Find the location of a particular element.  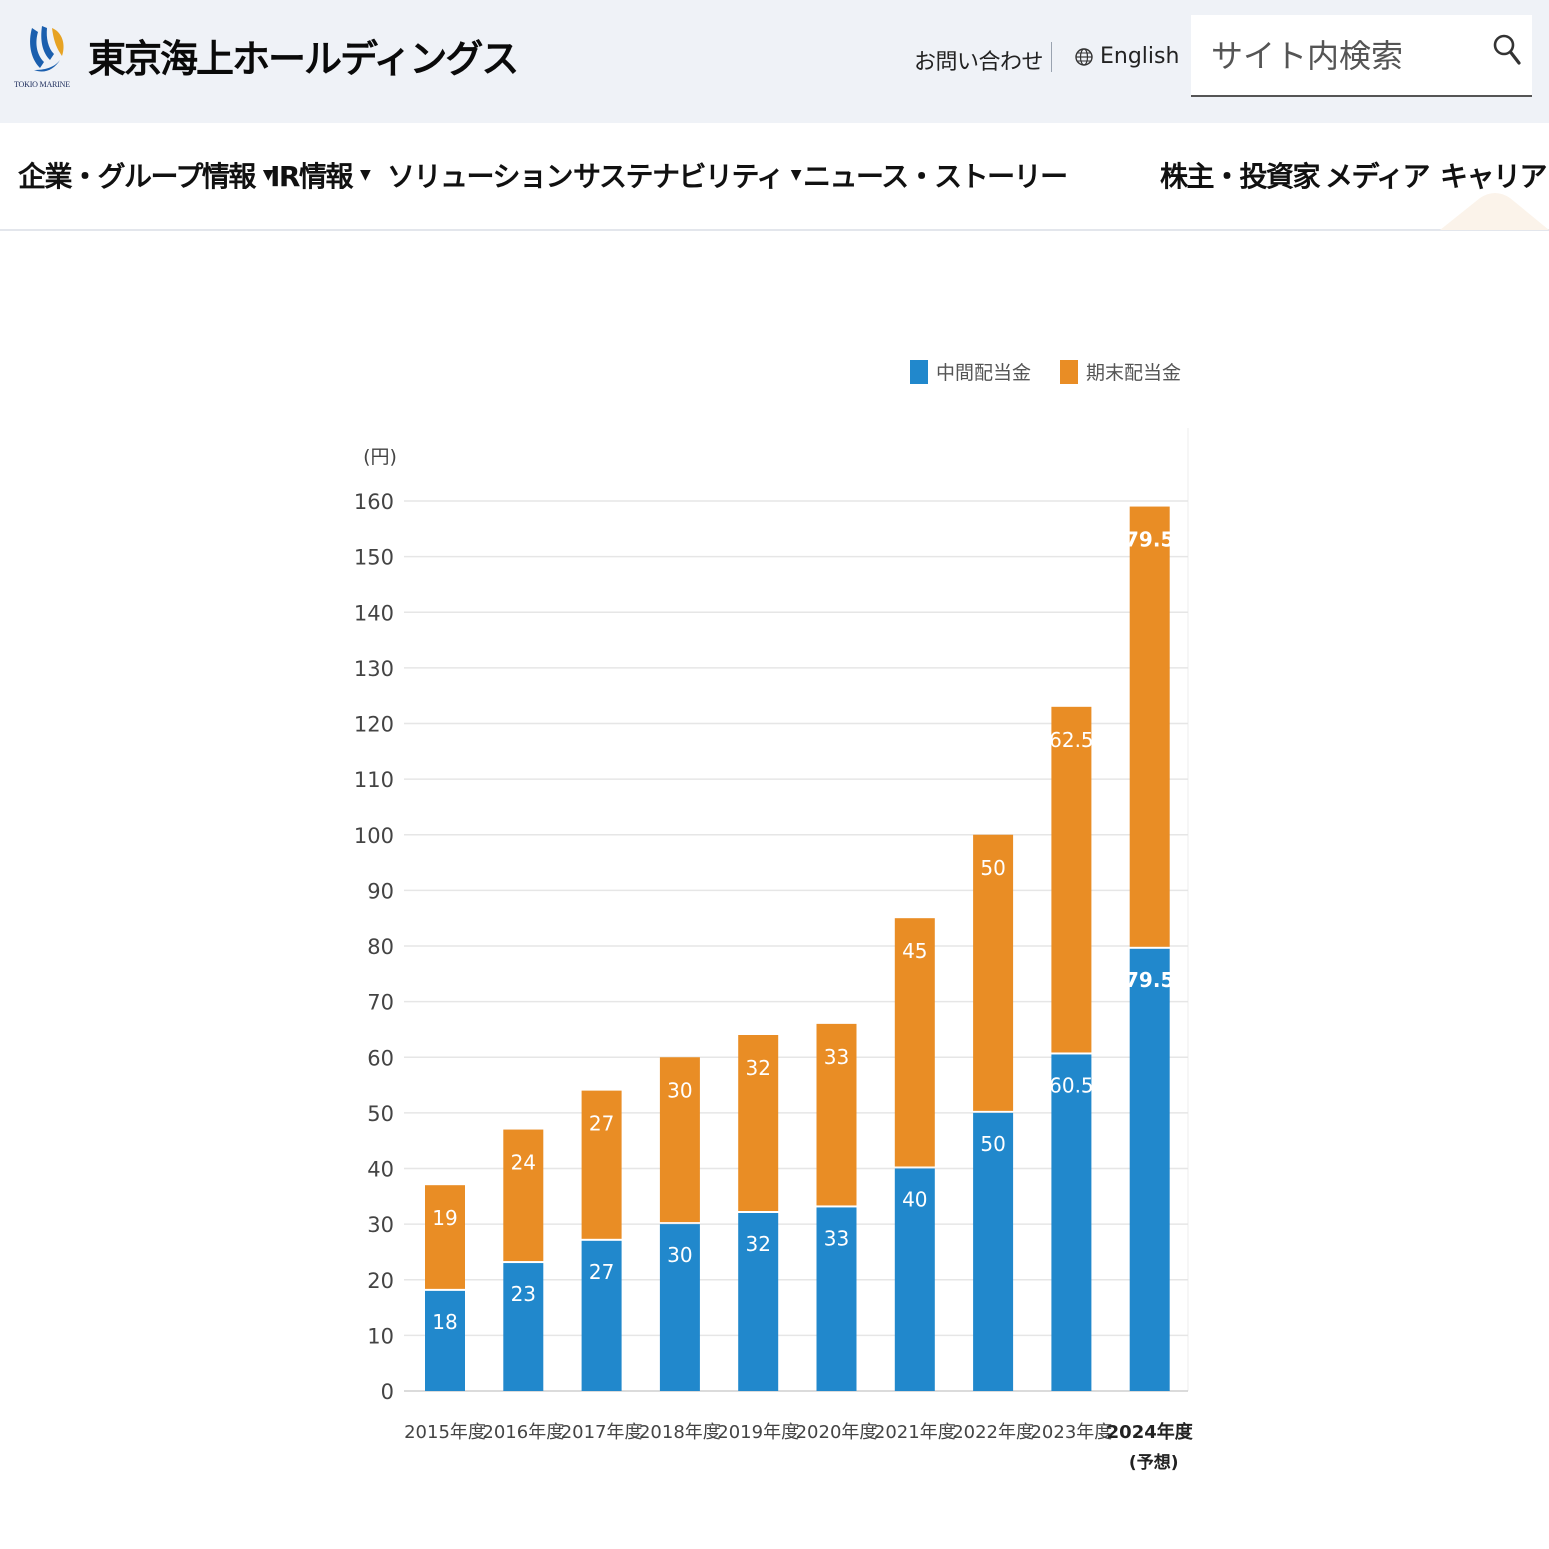

x-tick-label: 2018年度 is located at coordinates (680, 1432).